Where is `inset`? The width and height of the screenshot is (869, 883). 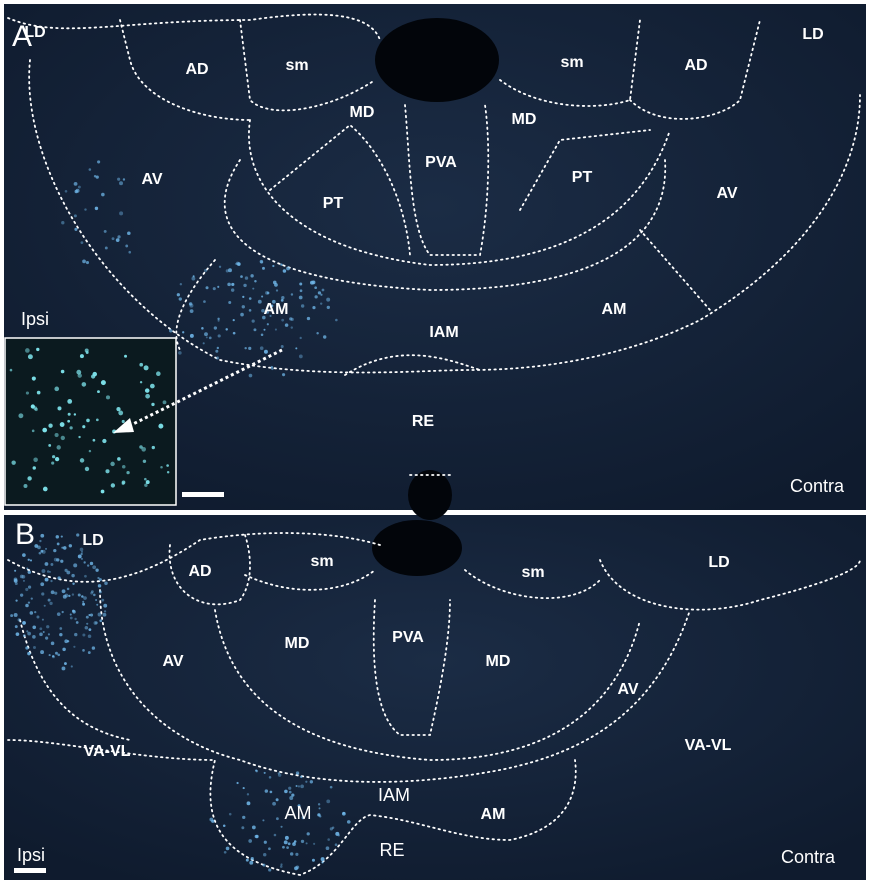 inset is located at coordinates (90, 421).